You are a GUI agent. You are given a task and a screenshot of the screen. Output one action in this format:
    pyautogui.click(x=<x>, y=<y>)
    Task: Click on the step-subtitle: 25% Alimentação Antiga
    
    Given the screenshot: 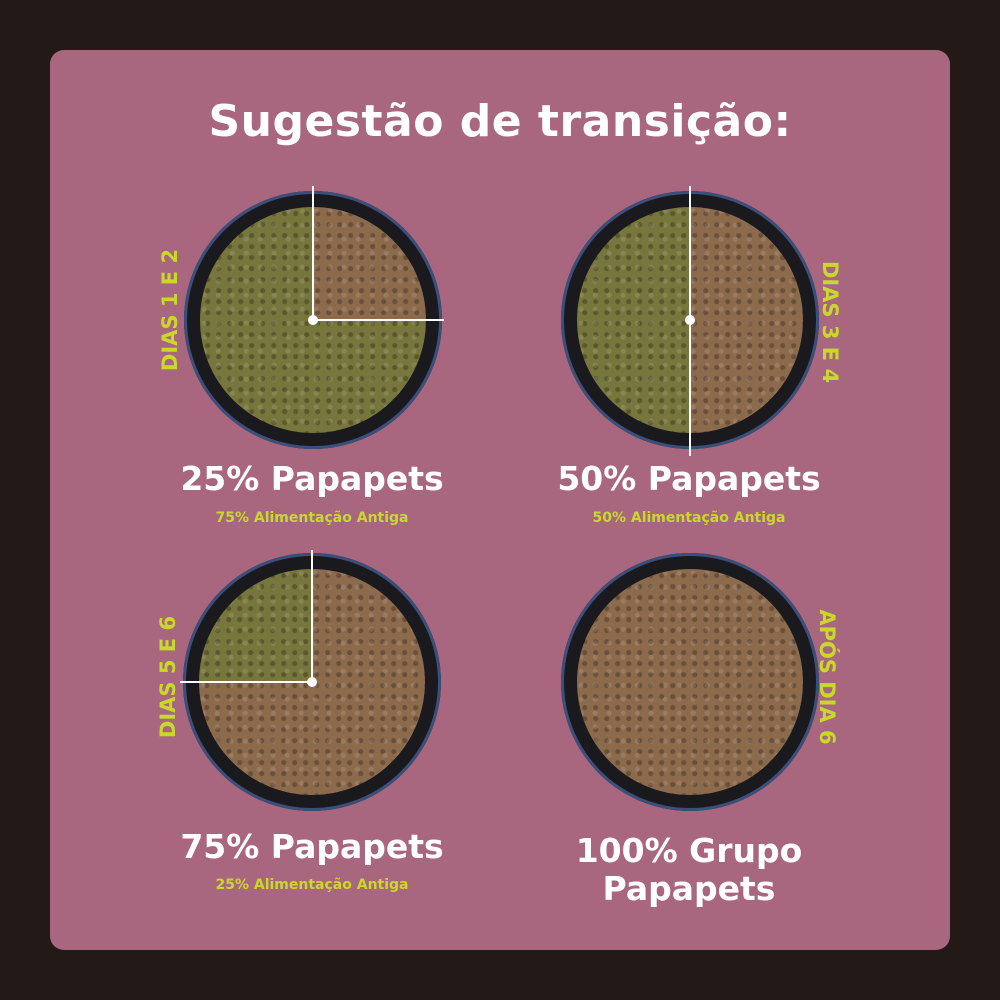 What is the action you would take?
    pyautogui.click(x=312, y=885)
    